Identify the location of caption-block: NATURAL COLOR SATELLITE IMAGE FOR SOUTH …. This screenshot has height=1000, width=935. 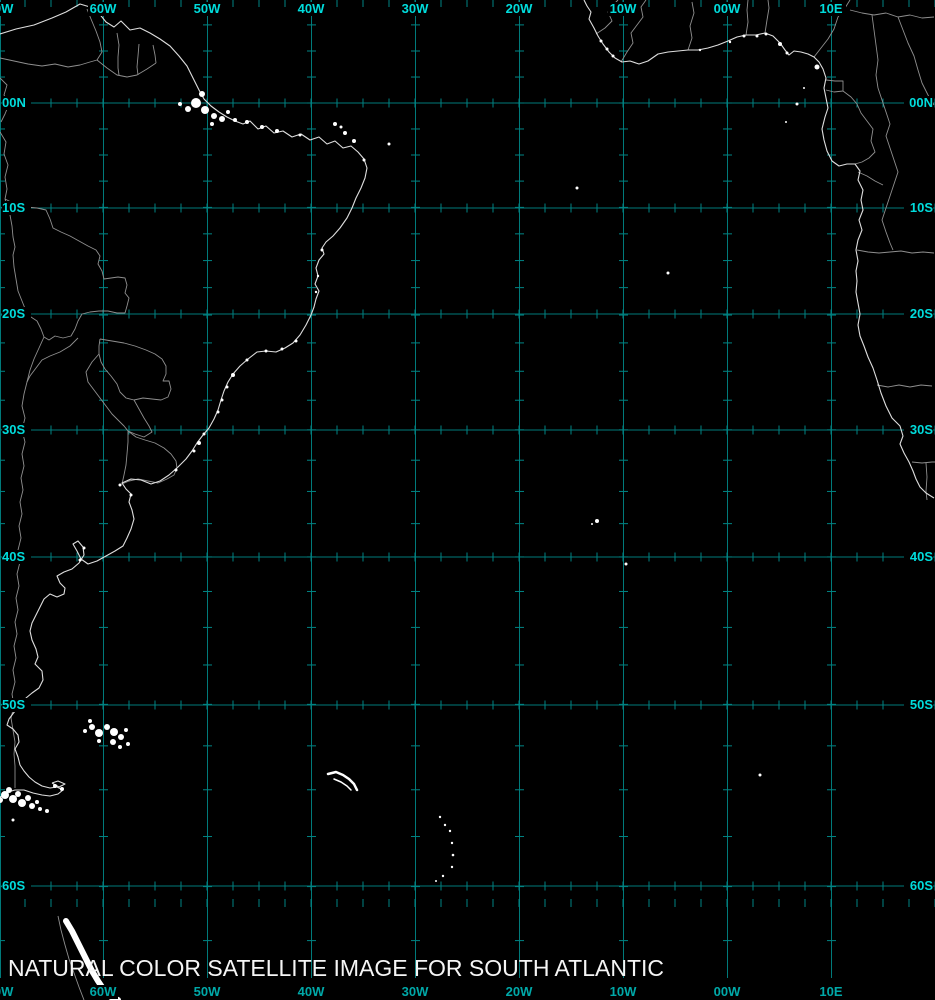
(336, 955).